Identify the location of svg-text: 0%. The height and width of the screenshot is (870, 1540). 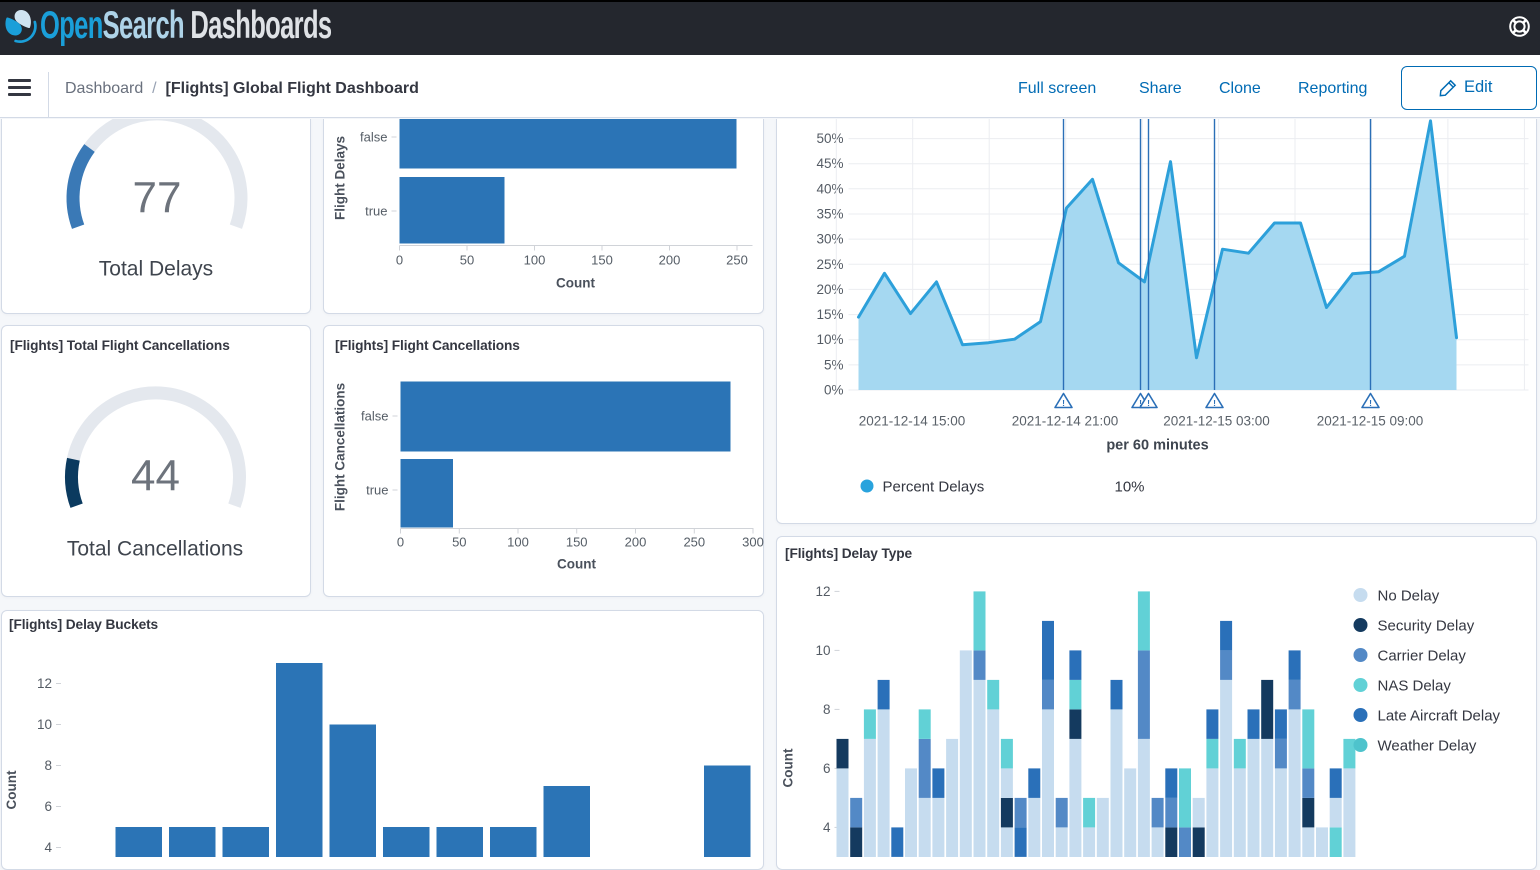
(833, 390).